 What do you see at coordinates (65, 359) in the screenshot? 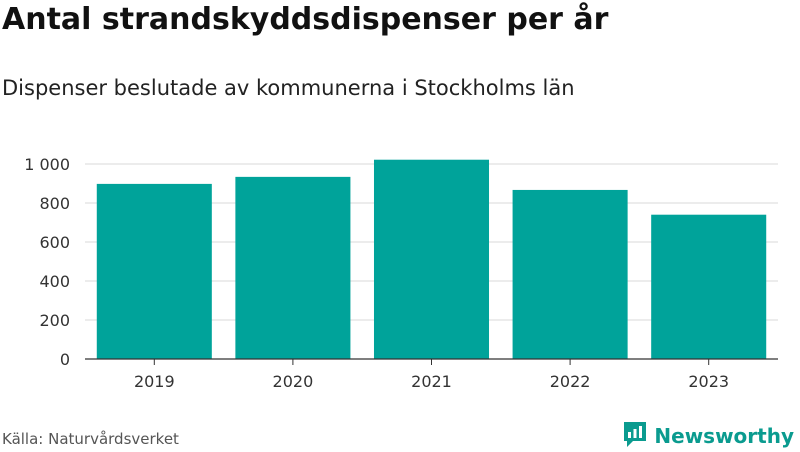
I see `y-tick-label: 0` at bounding box center [65, 359].